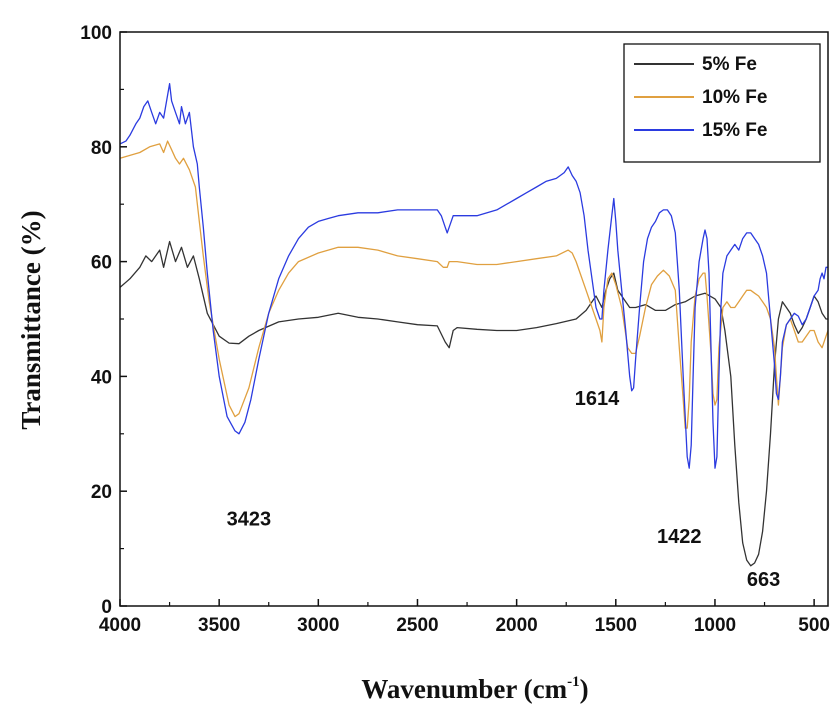 The height and width of the screenshot is (707, 830). What do you see at coordinates (120, 625) in the screenshot?
I see `x-tick-label: 4000` at bounding box center [120, 625].